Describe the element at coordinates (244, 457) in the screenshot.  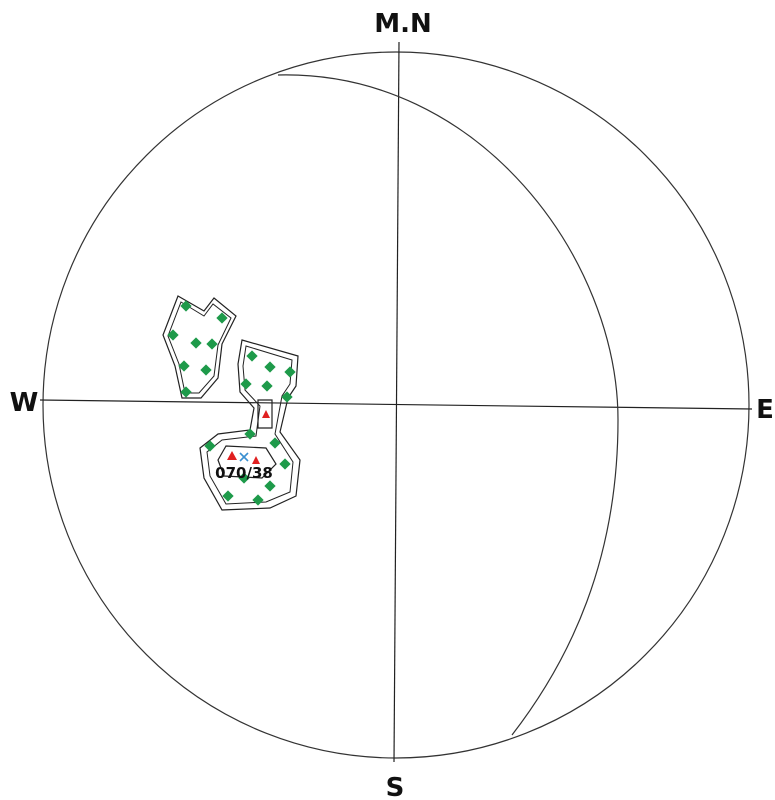
I see `mean-cross-marker` at that location.